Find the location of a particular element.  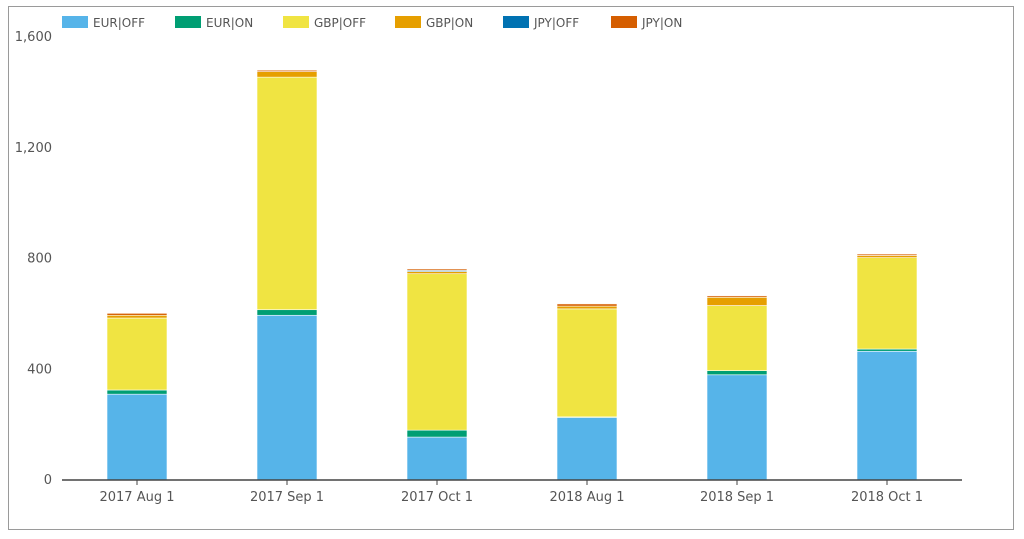

y-tick-label: 800 is located at coordinates (39, 259).